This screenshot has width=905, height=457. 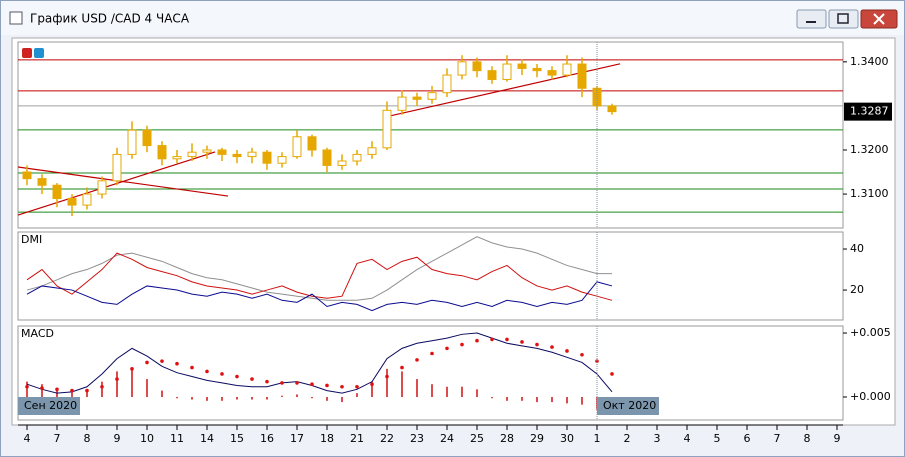 I want to click on x-tick-label: 1, so click(x=597, y=438).